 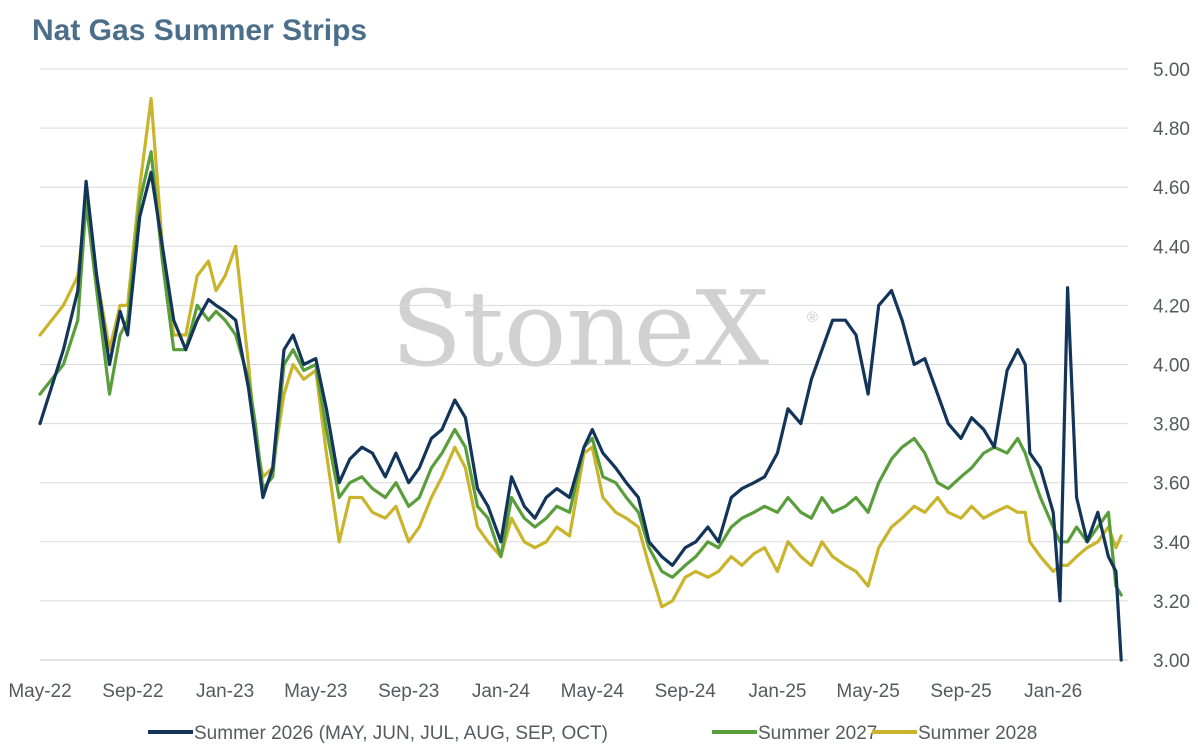 I want to click on y-tick-label: 3.40, so click(x=1171, y=543).